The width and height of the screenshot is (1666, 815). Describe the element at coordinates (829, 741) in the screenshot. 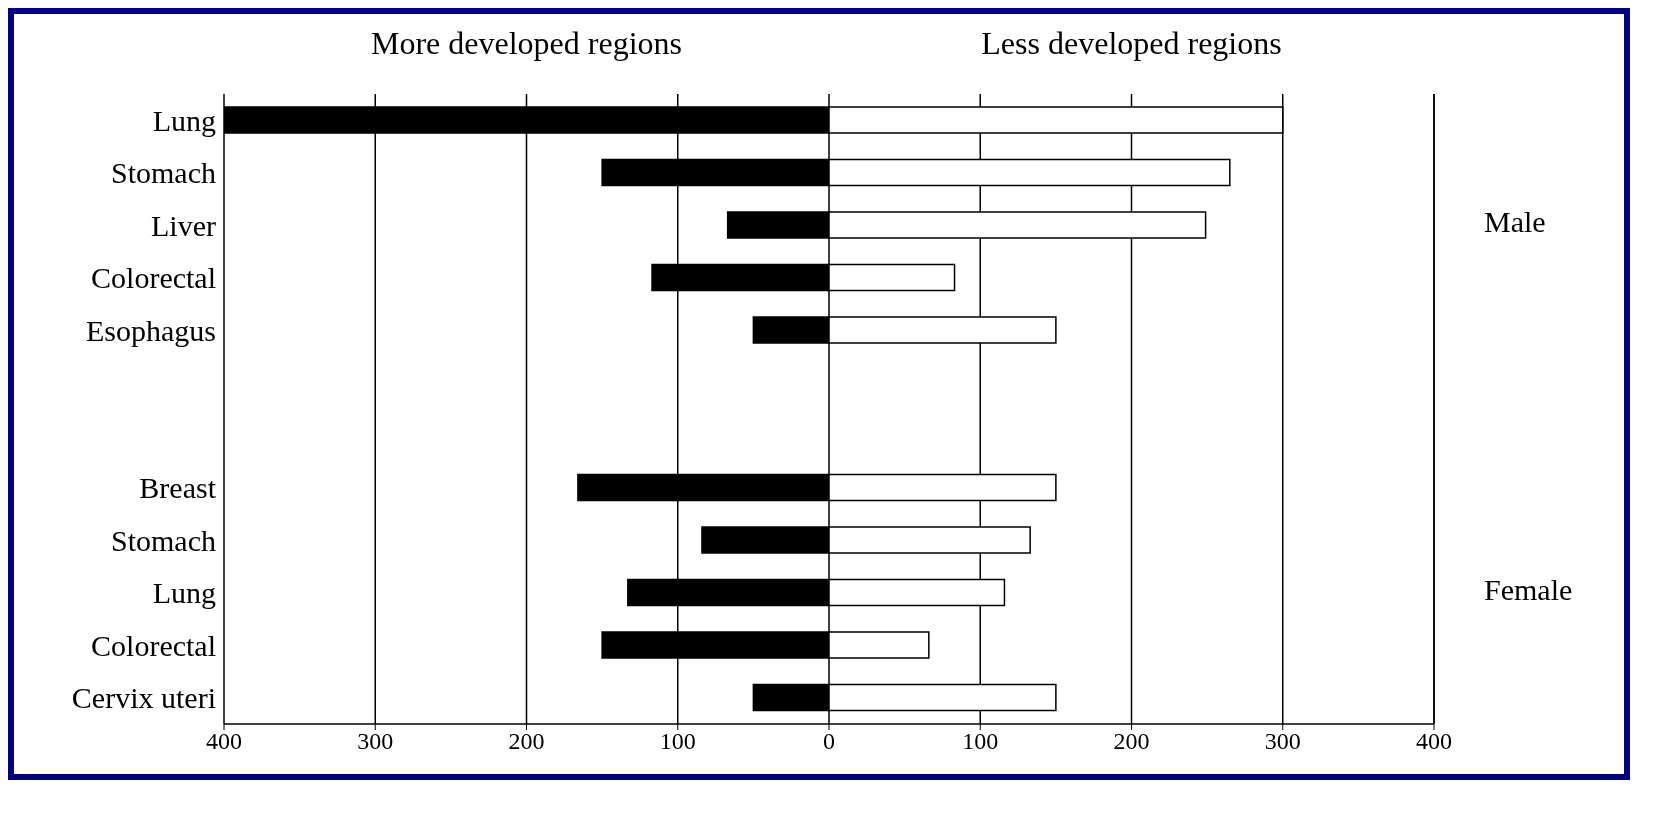

I see `x-tick-label: 0` at that location.